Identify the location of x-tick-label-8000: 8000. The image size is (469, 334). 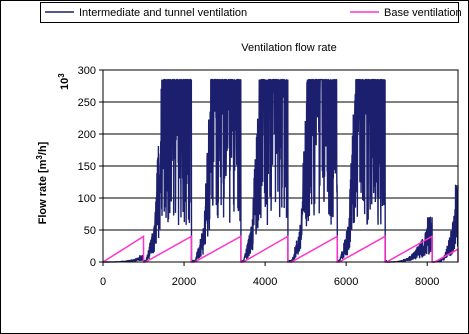
(427, 282).